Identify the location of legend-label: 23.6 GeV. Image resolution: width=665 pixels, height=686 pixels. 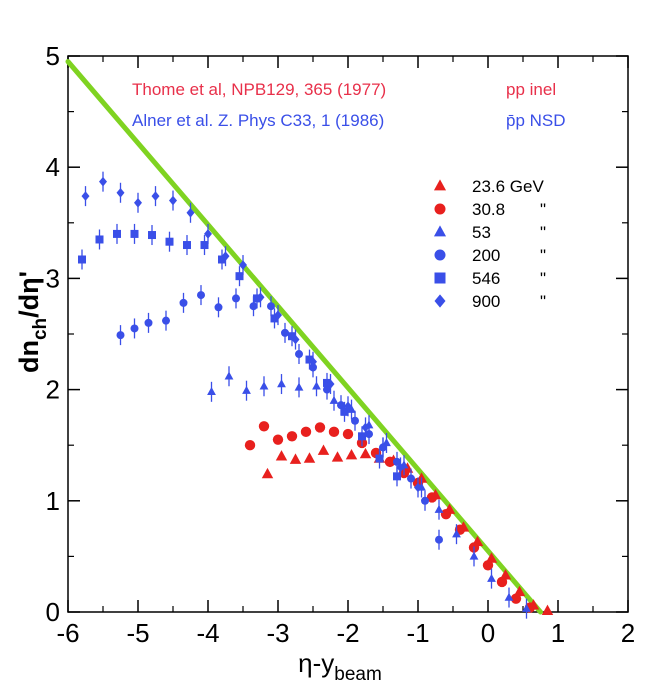
(508, 186).